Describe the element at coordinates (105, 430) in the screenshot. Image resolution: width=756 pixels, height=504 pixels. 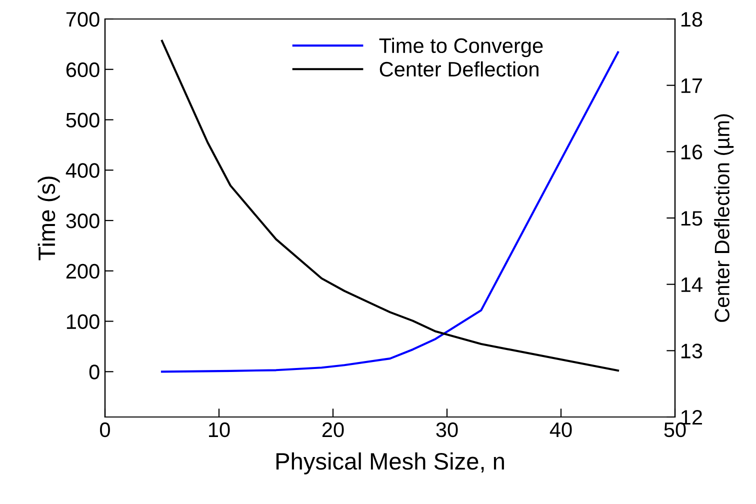
I see `x-tick-label: 0` at that location.